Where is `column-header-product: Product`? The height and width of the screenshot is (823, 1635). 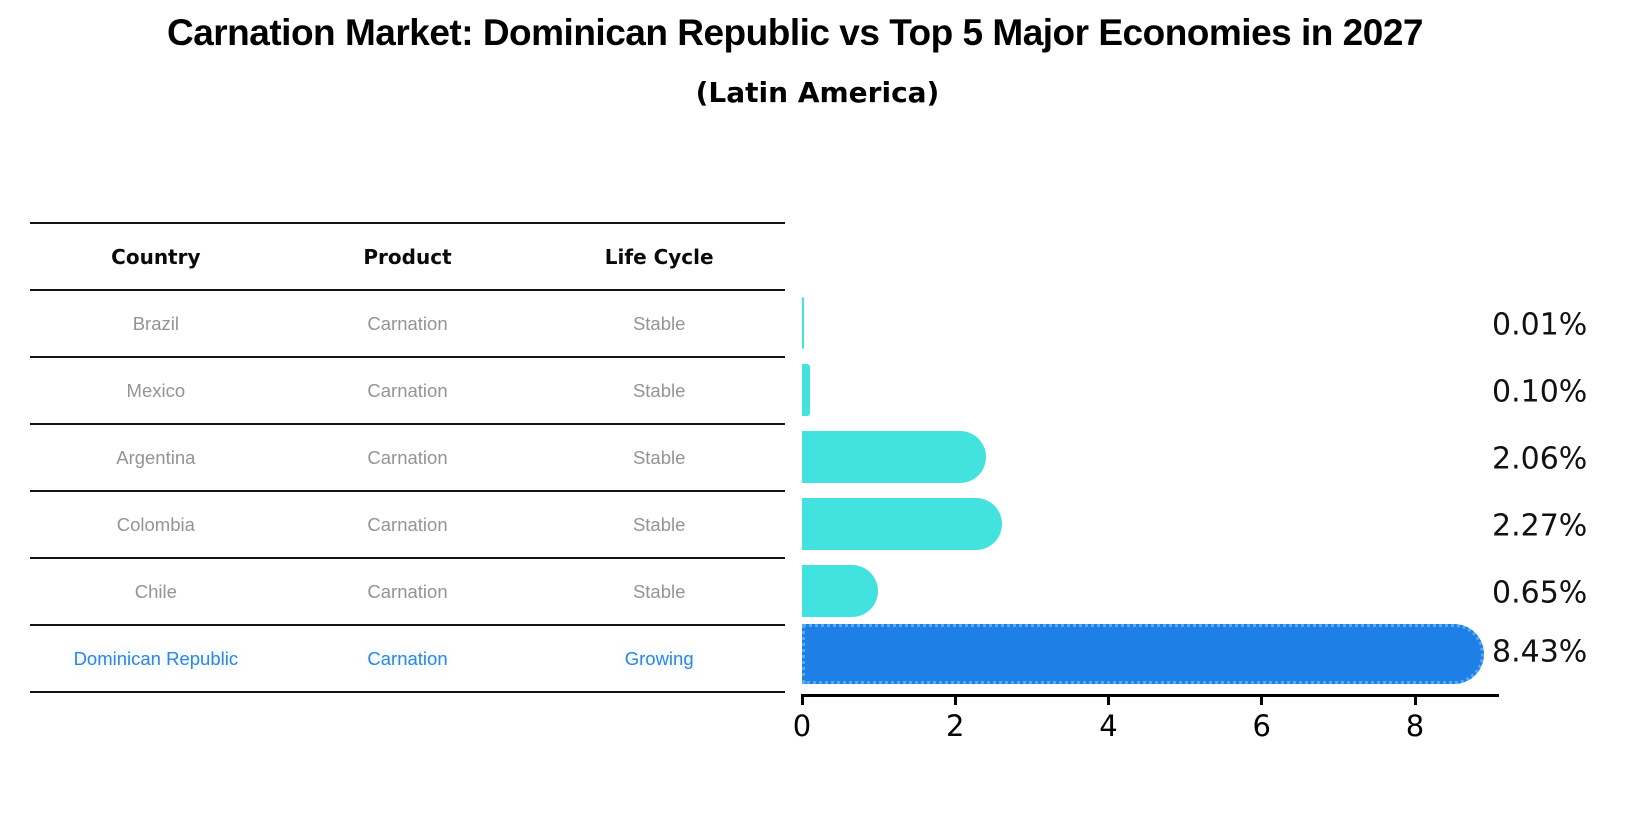 column-header-product: Product is located at coordinates (407, 256).